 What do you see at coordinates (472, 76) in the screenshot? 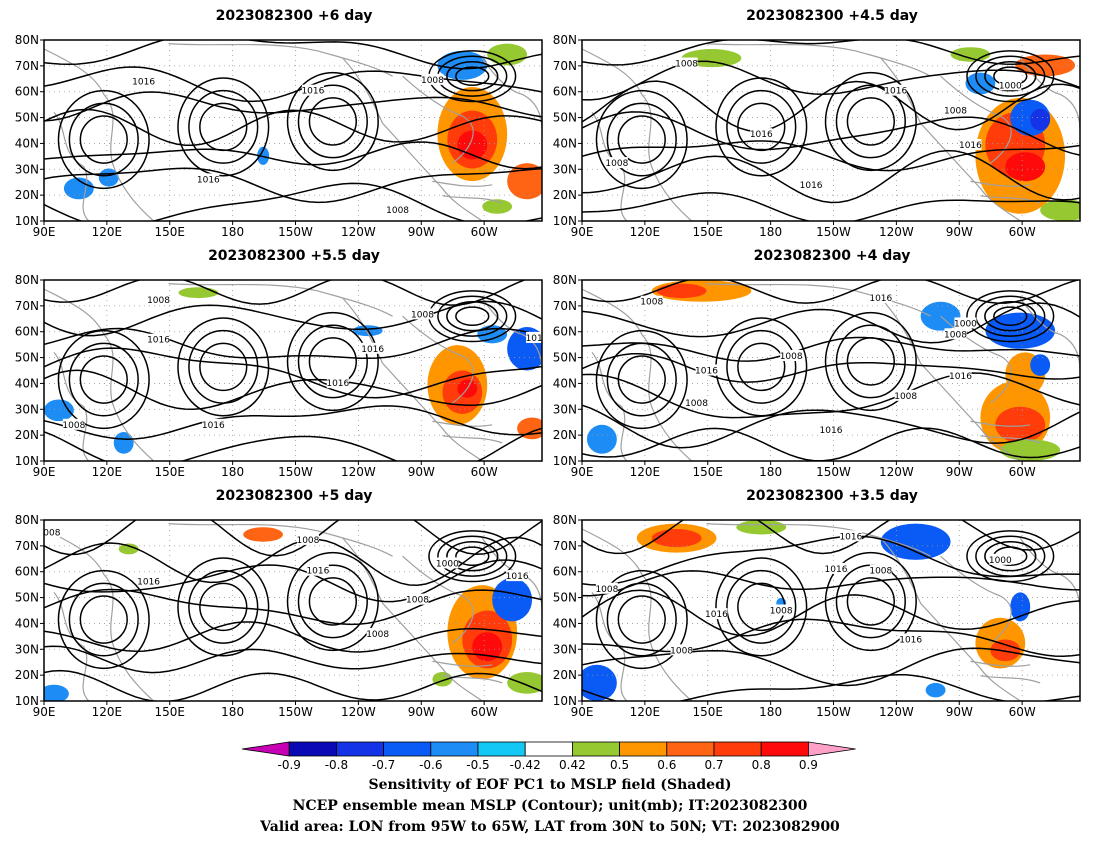
I see `mslp-contour-low` at bounding box center [472, 76].